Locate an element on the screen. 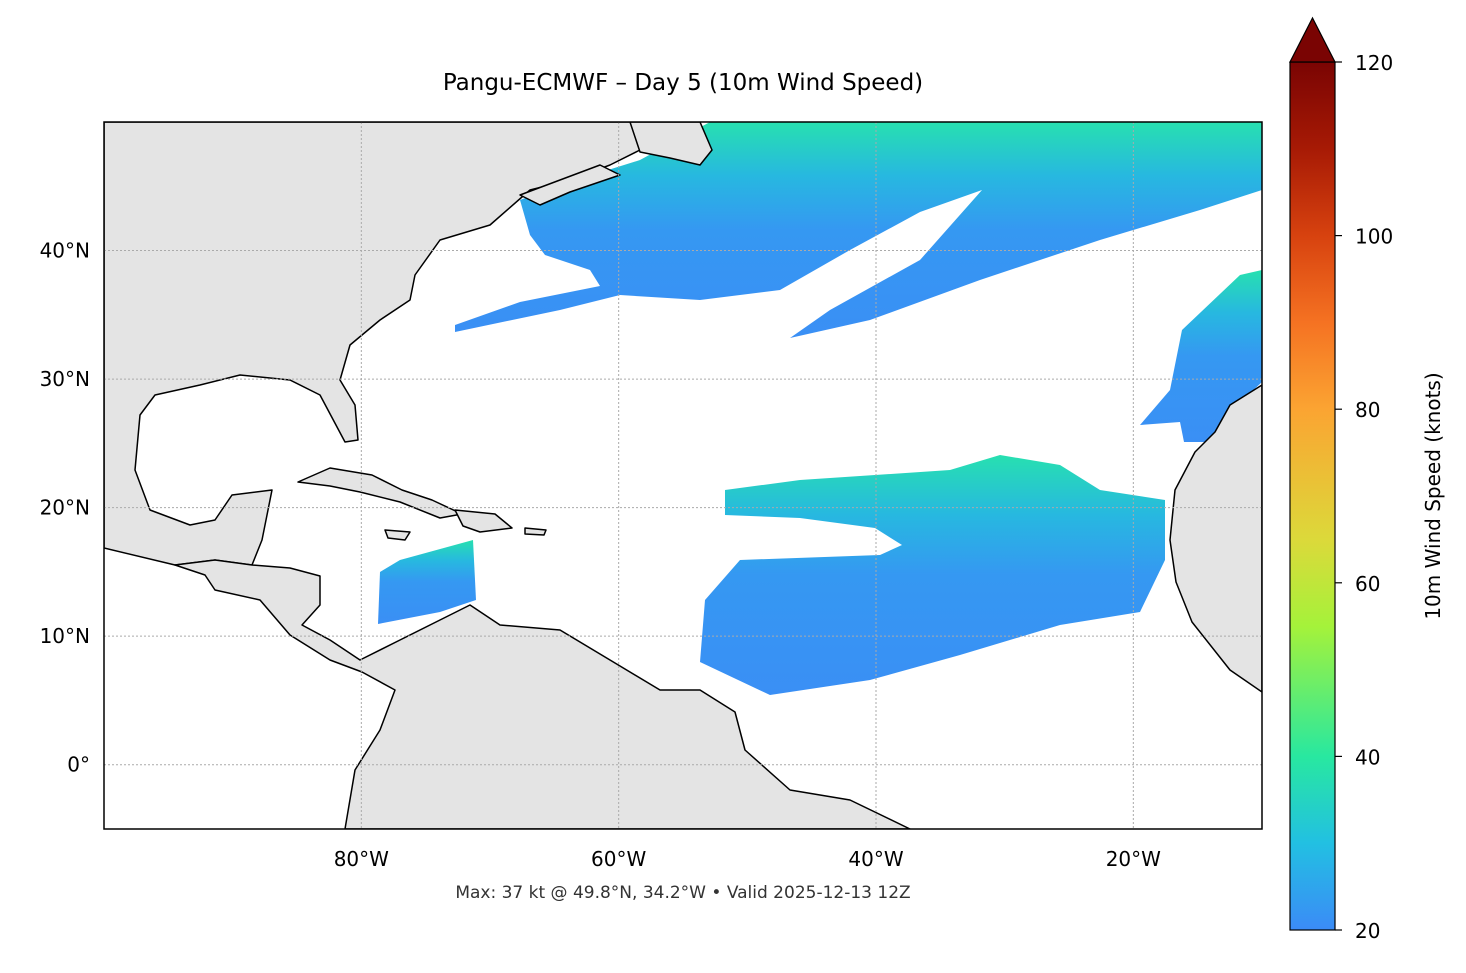  colorbar-label: 10m Wind Speed (knots) is located at coordinates (1433, 495).